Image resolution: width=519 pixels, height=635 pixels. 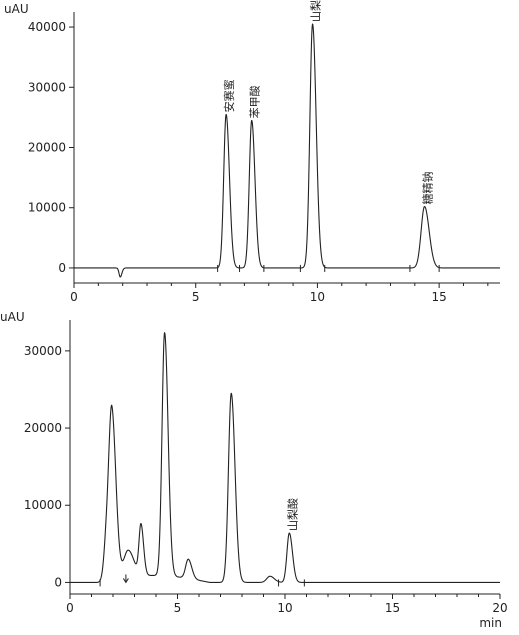 I want to click on y-tick-label: 40000, so click(x=47, y=27).